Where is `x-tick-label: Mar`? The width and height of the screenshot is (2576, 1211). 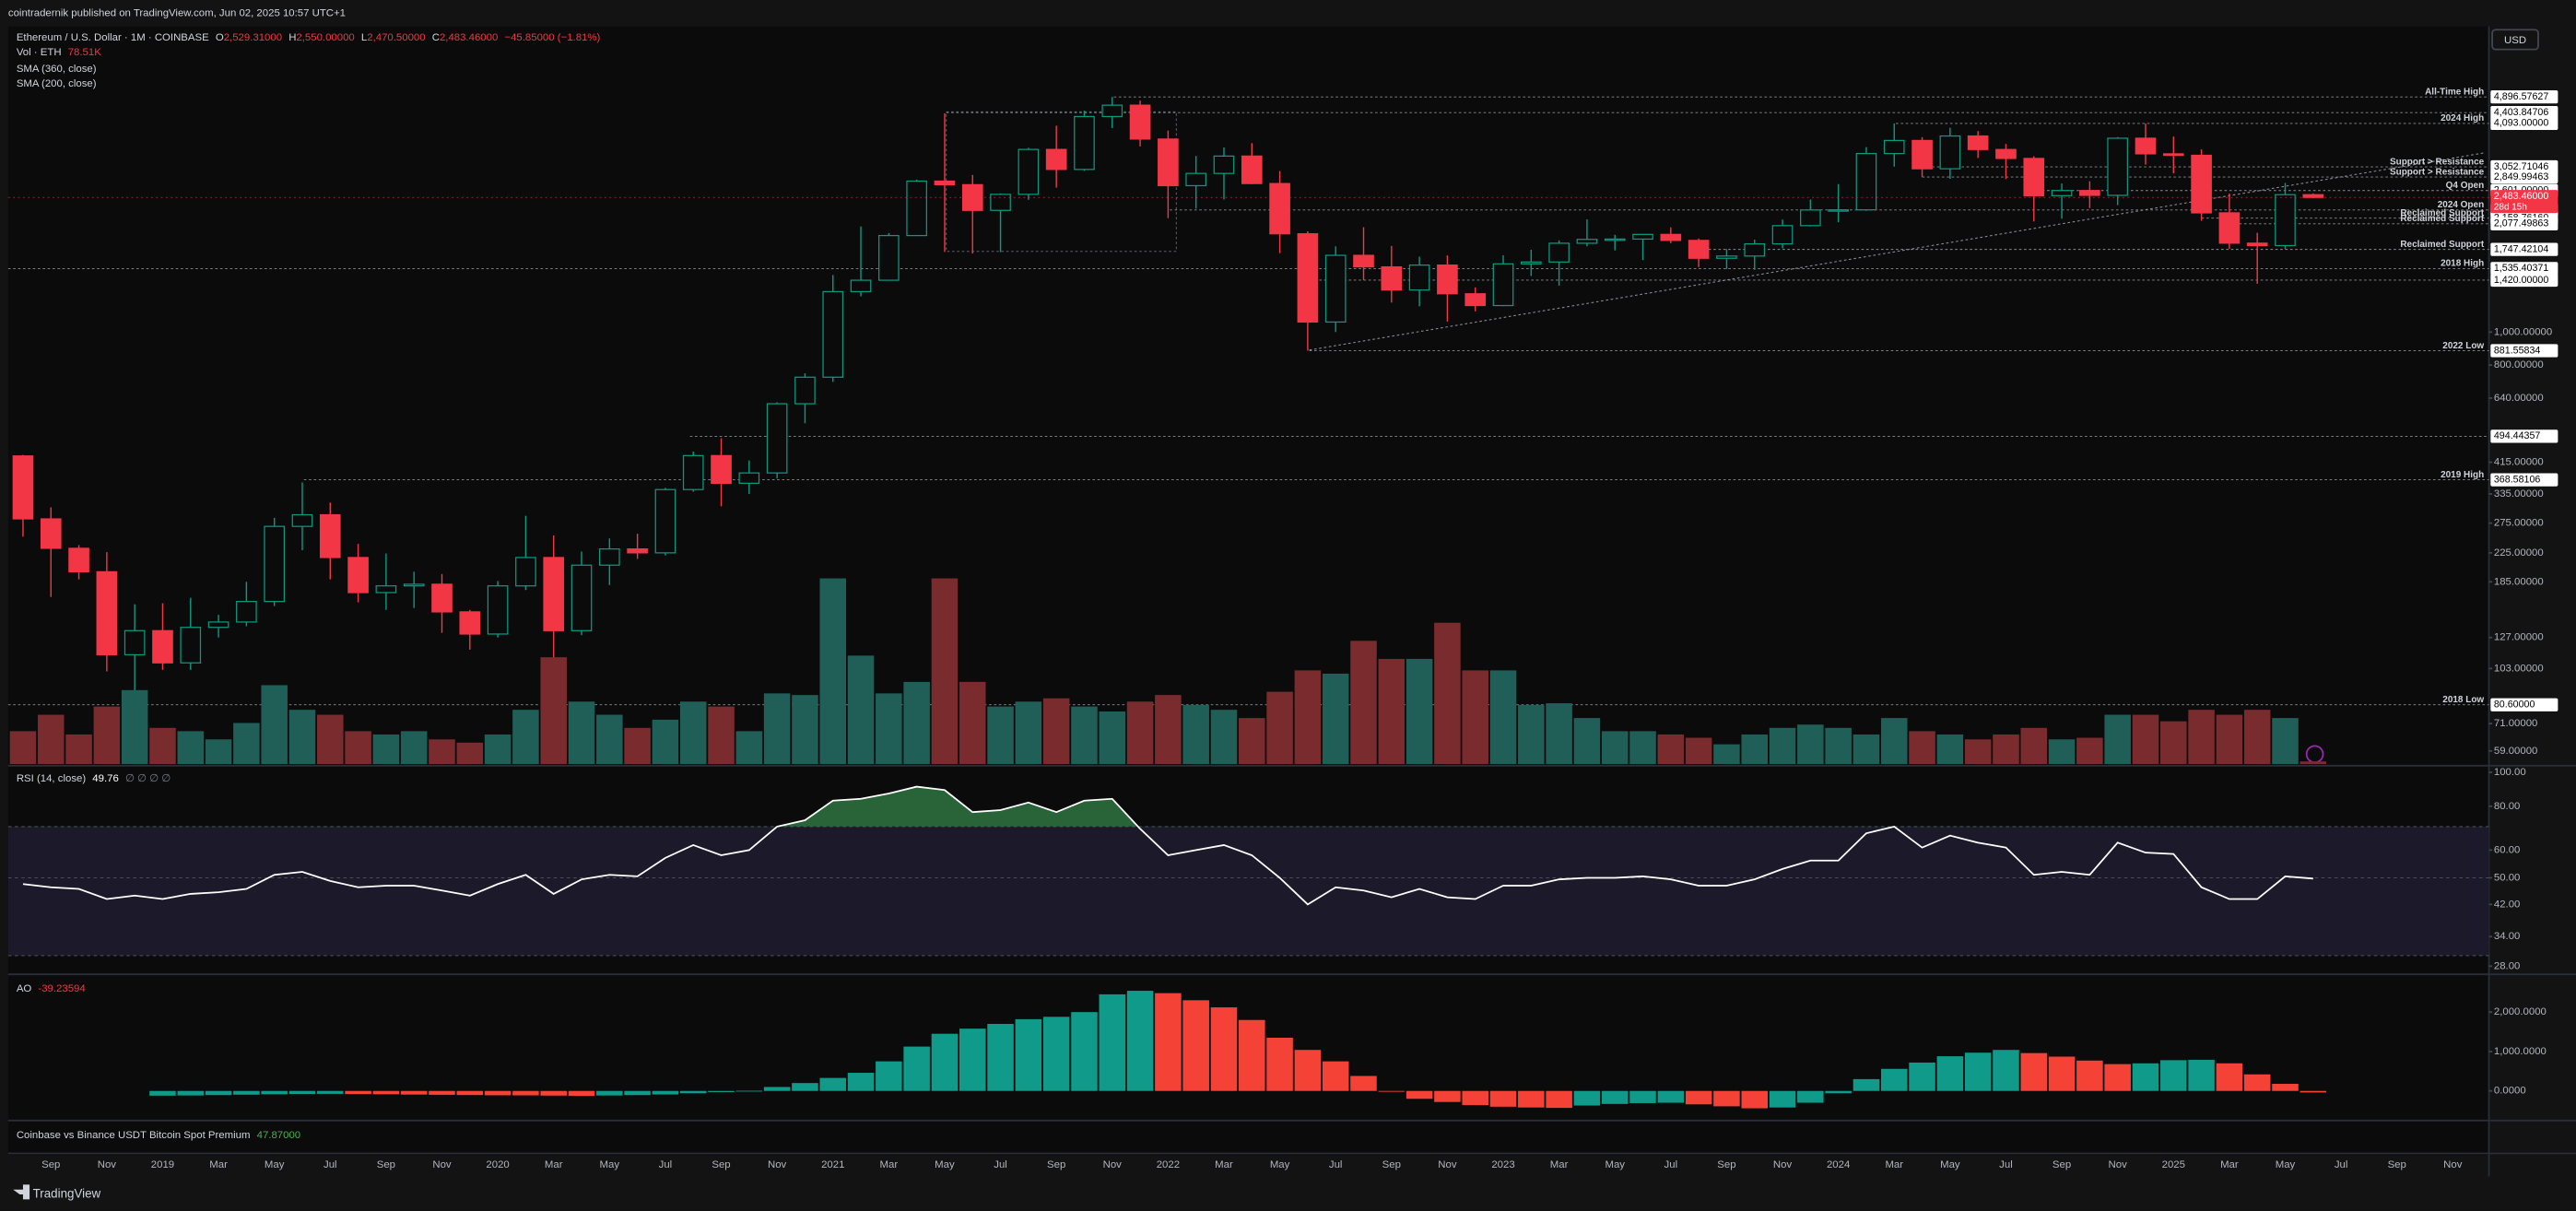 x-tick-label: Mar is located at coordinates (1224, 1165).